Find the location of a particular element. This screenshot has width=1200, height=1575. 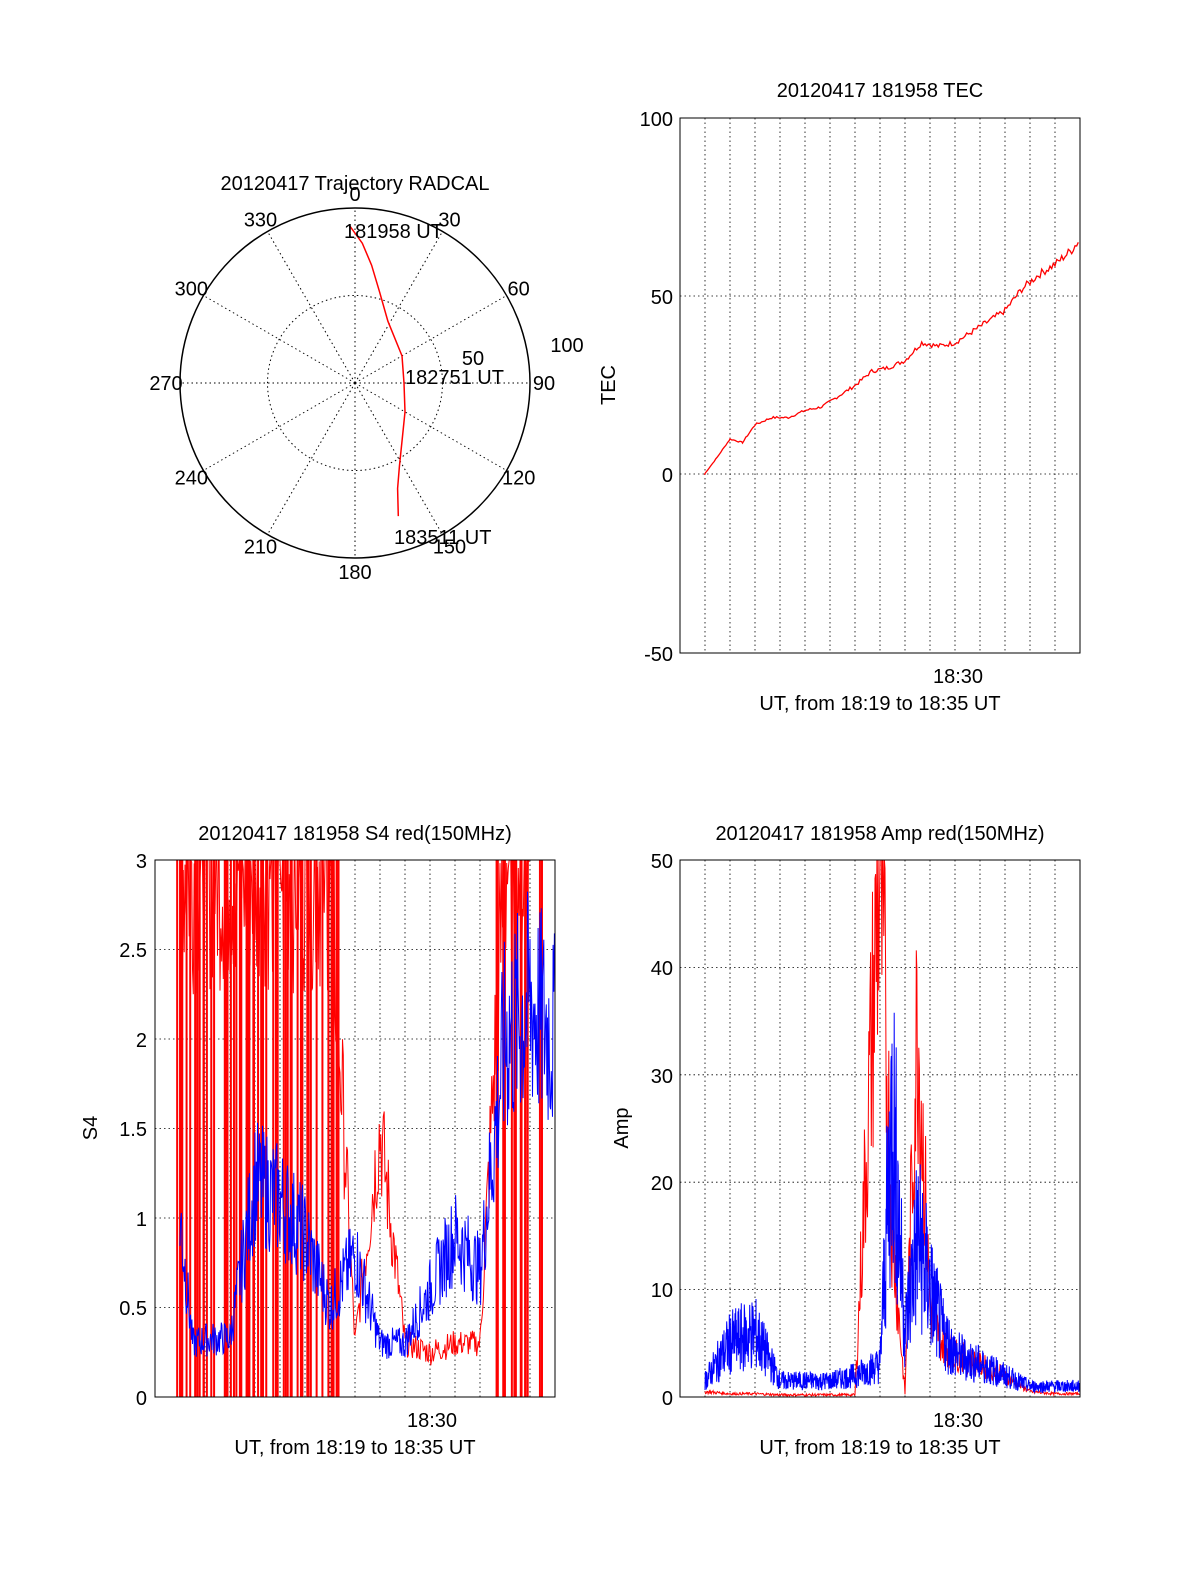

s4-xlabel: UT, from 18:19 to 18:35 UT is located at coordinates (354, 1448).